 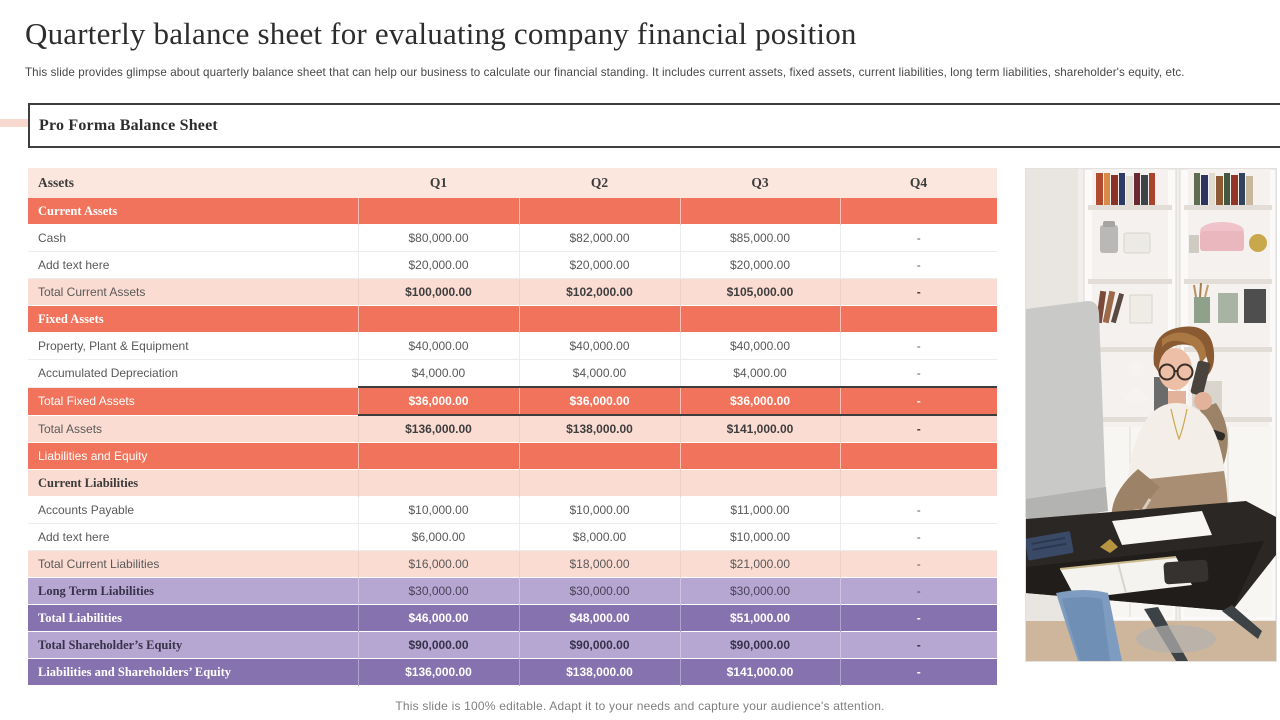 What do you see at coordinates (759, 292) in the screenshot?
I see `cell-q3: $105,000.00` at bounding box center [759, 292].